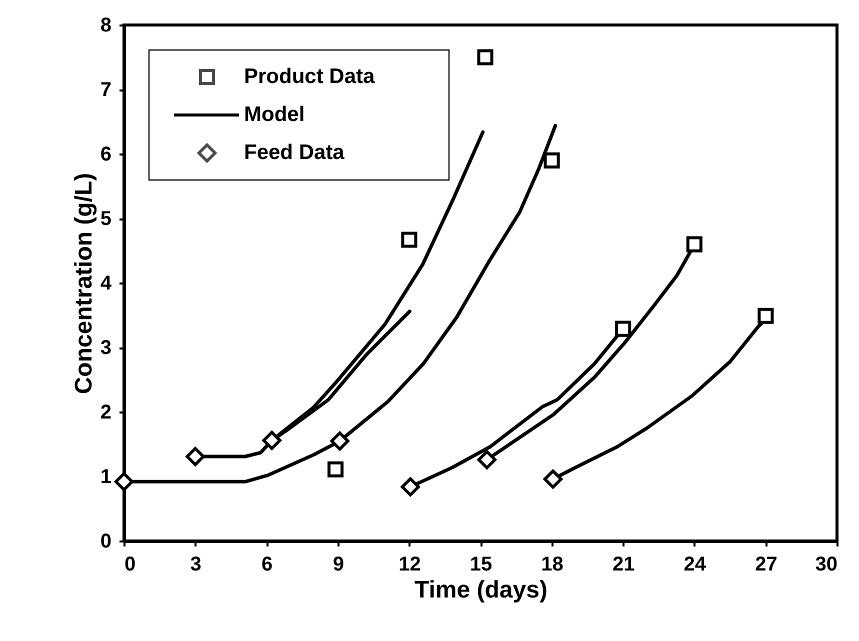 The height and width of the screenshot is (641, 859). Describe the element at coordinates (338, 565) in the screenshot. I see `x-tick-label: 9` at that location.